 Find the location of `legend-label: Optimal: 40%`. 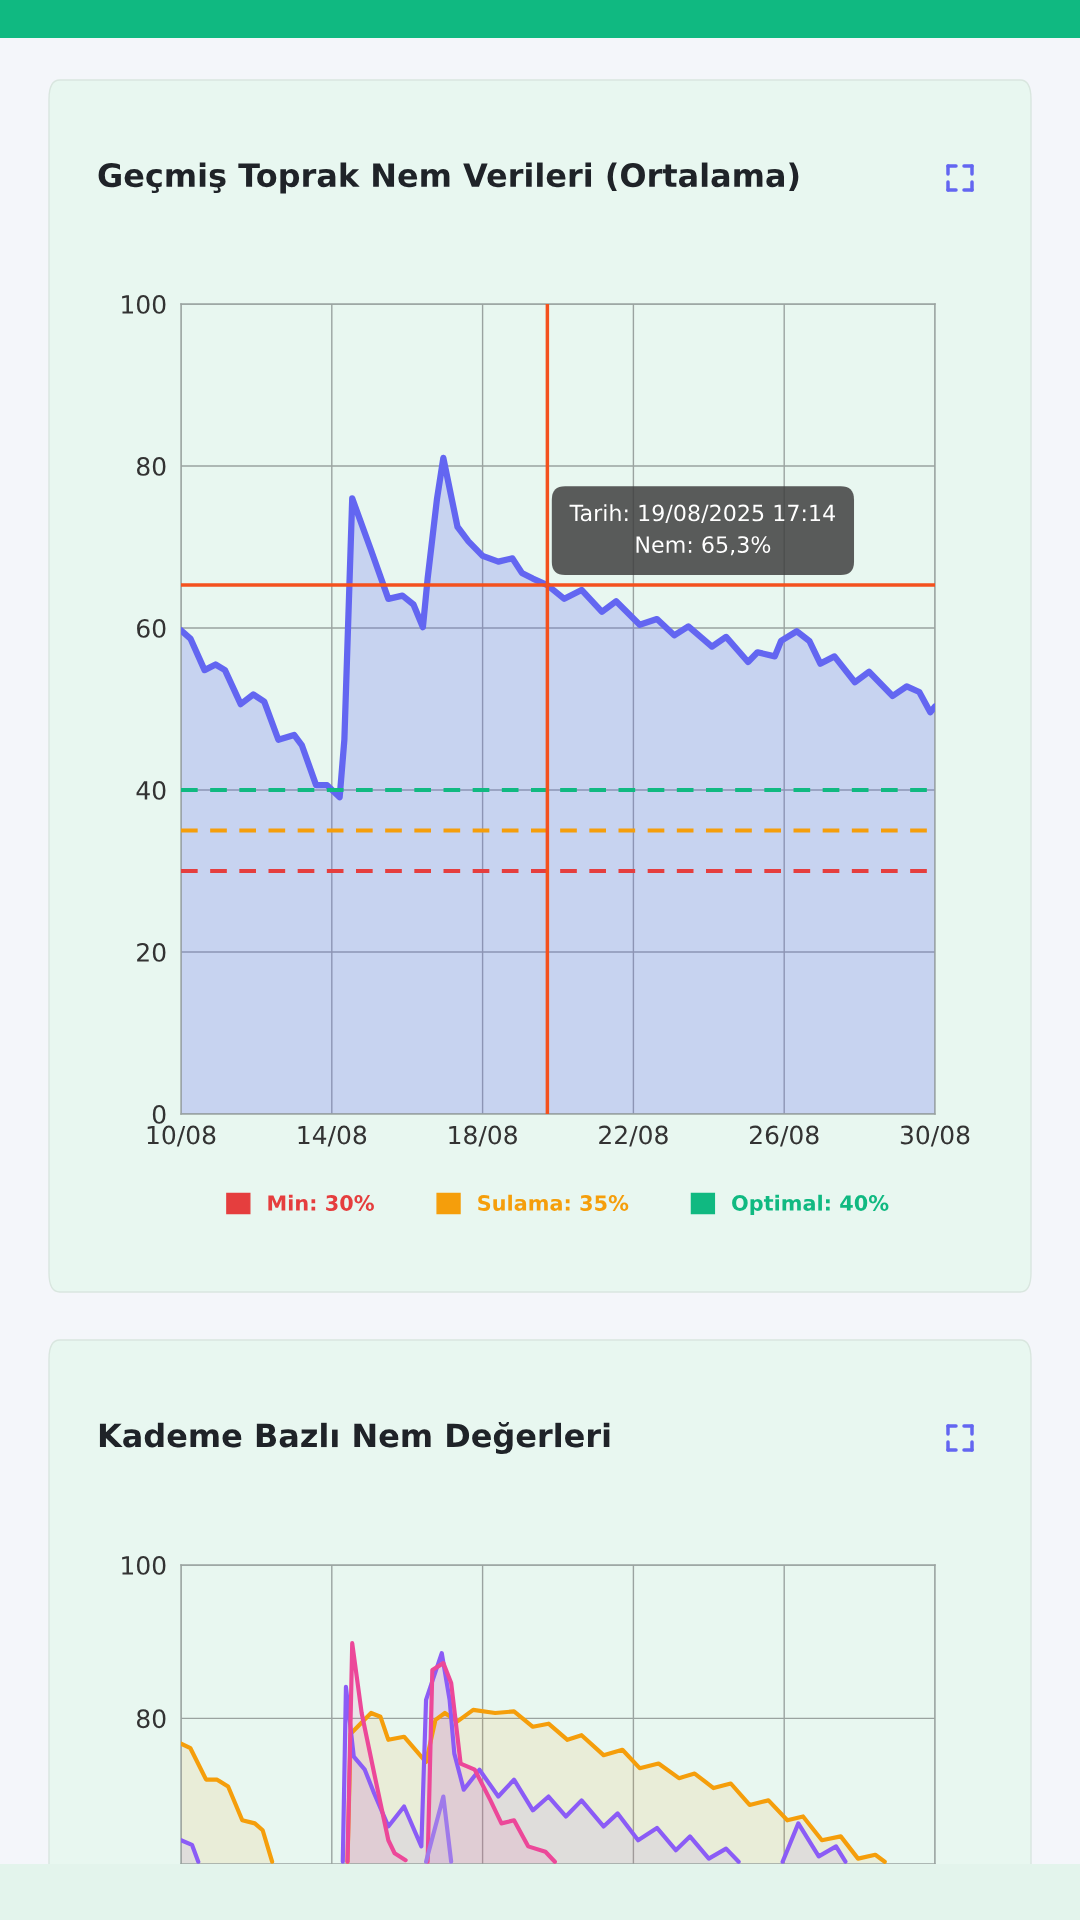

legend-label: Optimal: 40% is located at coordinates (810, 1204).